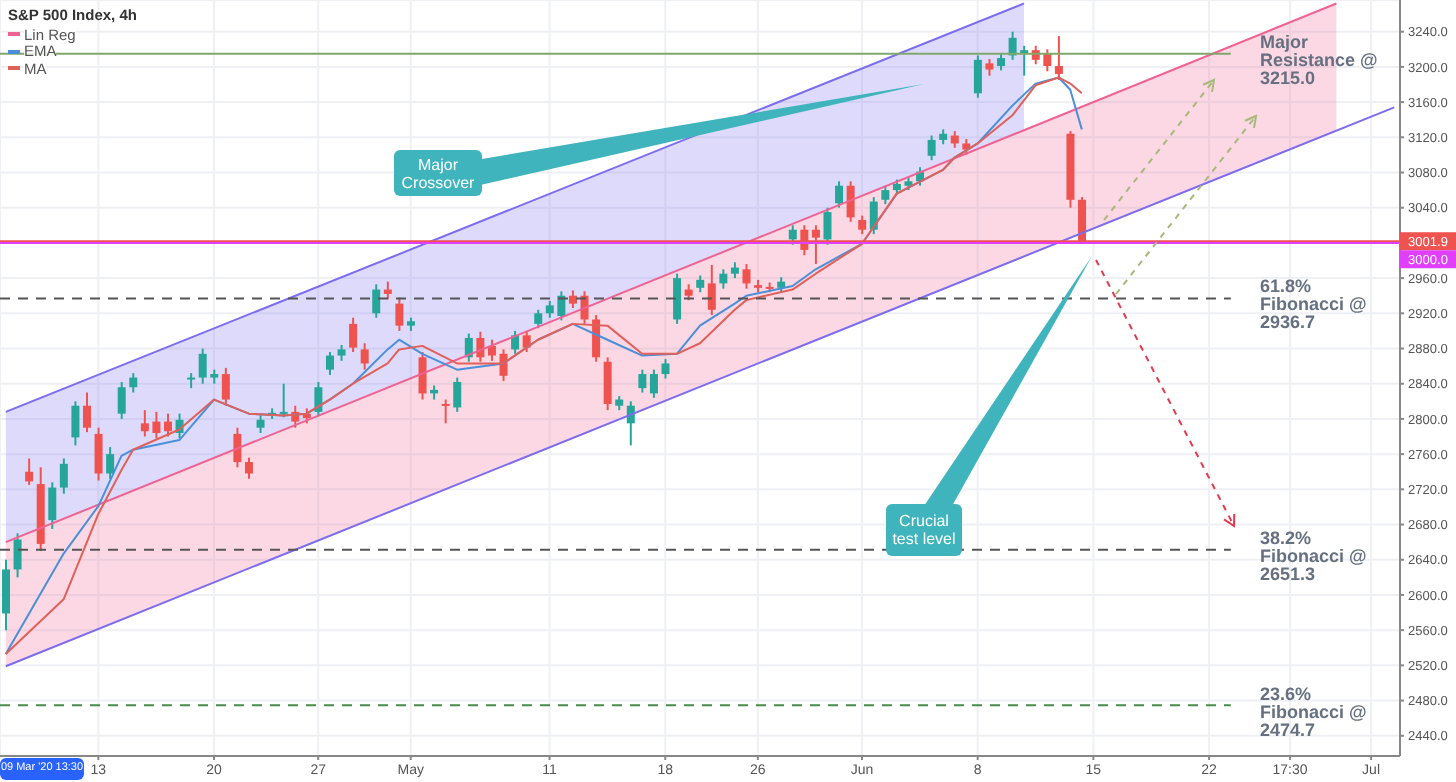 This screenshot has width=1456, height=782. What do you see at coordinates (1314, 711) in the screenshot?
I see `ref-line-label: 23.6% Fibonacci @ 2474.7` at bounding box center [1314, 711].